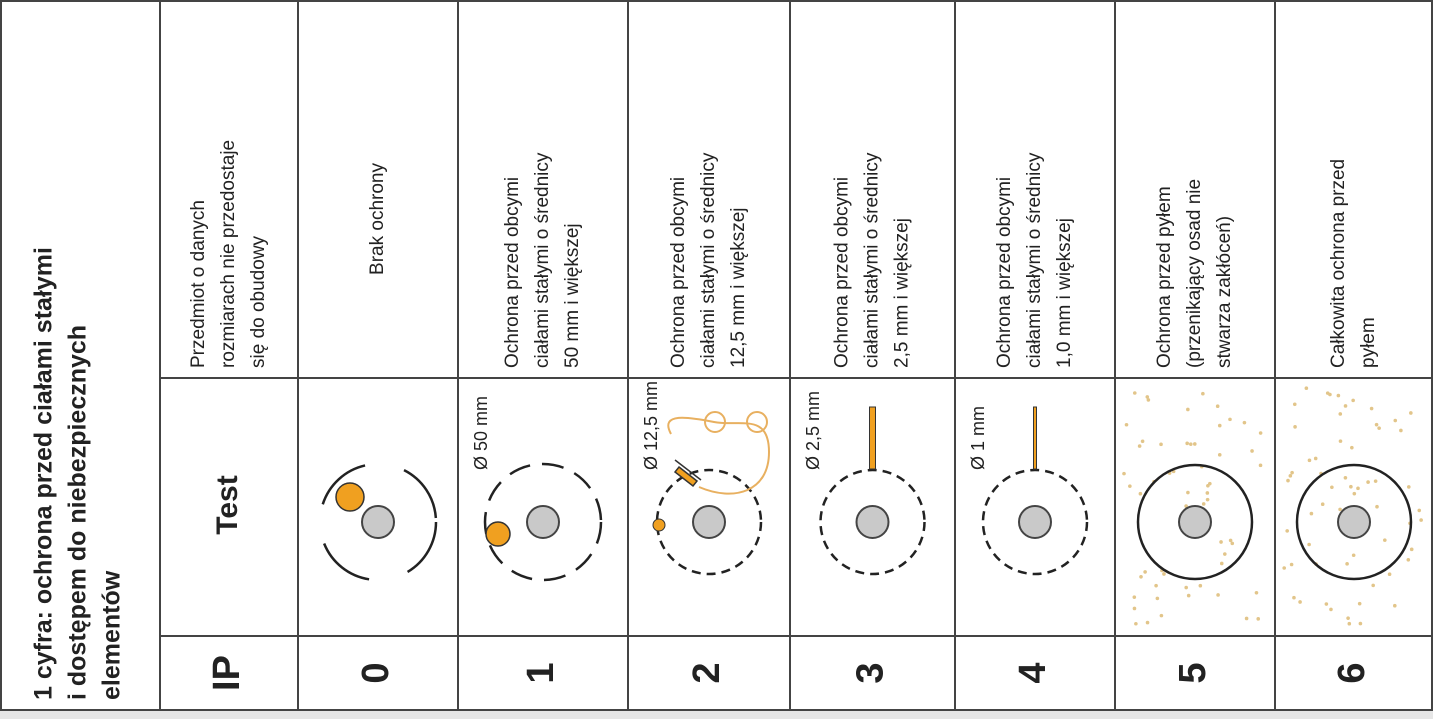 The width and height of the screenshot is (1433, 719). I want to click on ip-digit: 0, so click(376, 672).